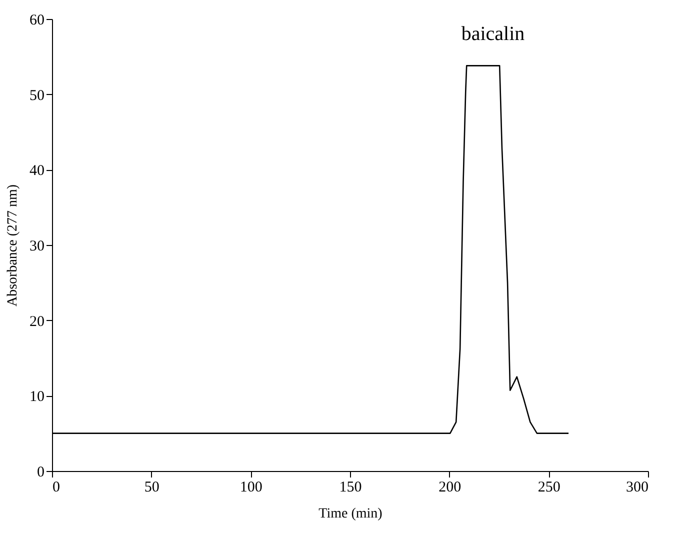  Describe the element at coordinates (350, 488) in the screenshot. I see `x-tick-label: 150` at that location.